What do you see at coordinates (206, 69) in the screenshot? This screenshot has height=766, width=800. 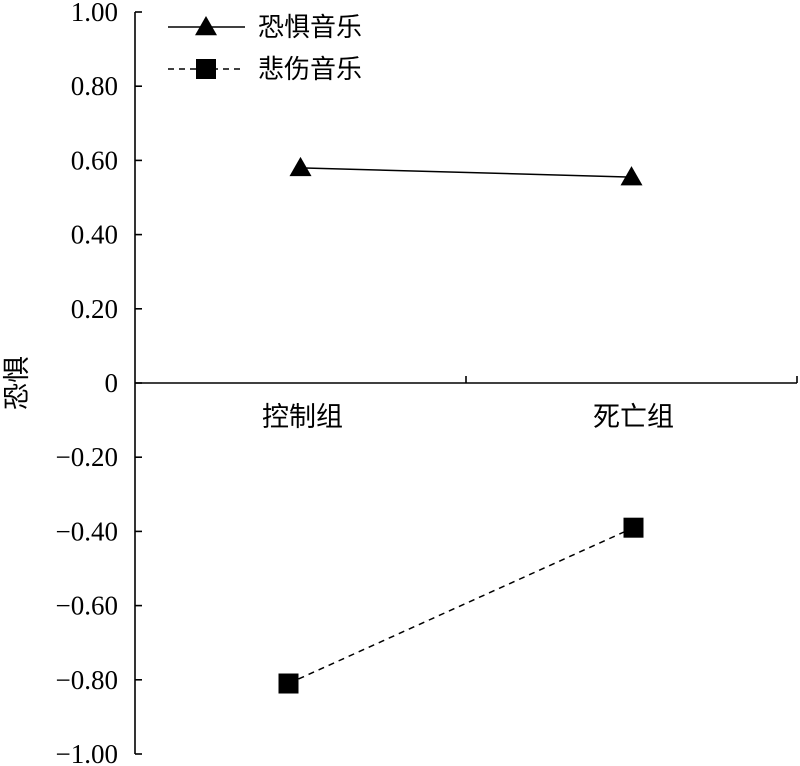 I see `legend-square-marker` at bounding box center [206, 69].